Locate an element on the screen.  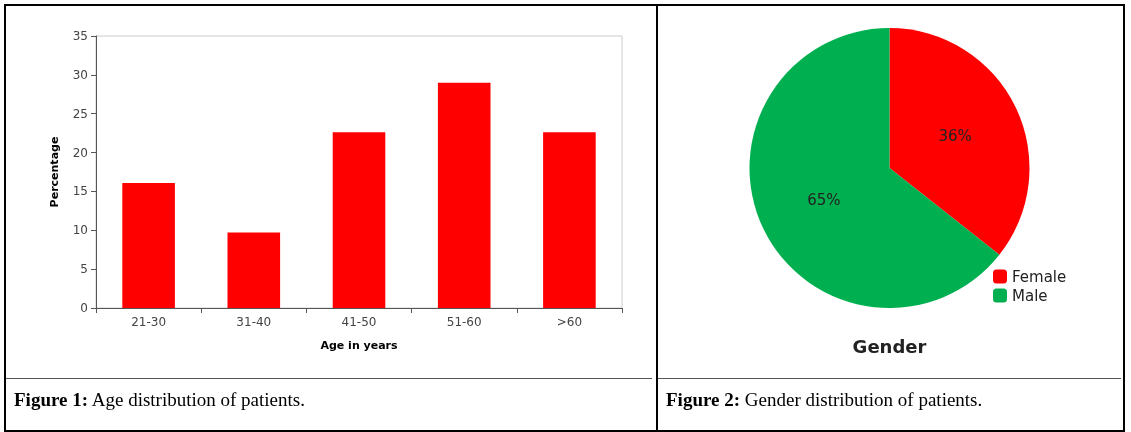
y-tick-label: 25 is located at coordinates (80, 113).